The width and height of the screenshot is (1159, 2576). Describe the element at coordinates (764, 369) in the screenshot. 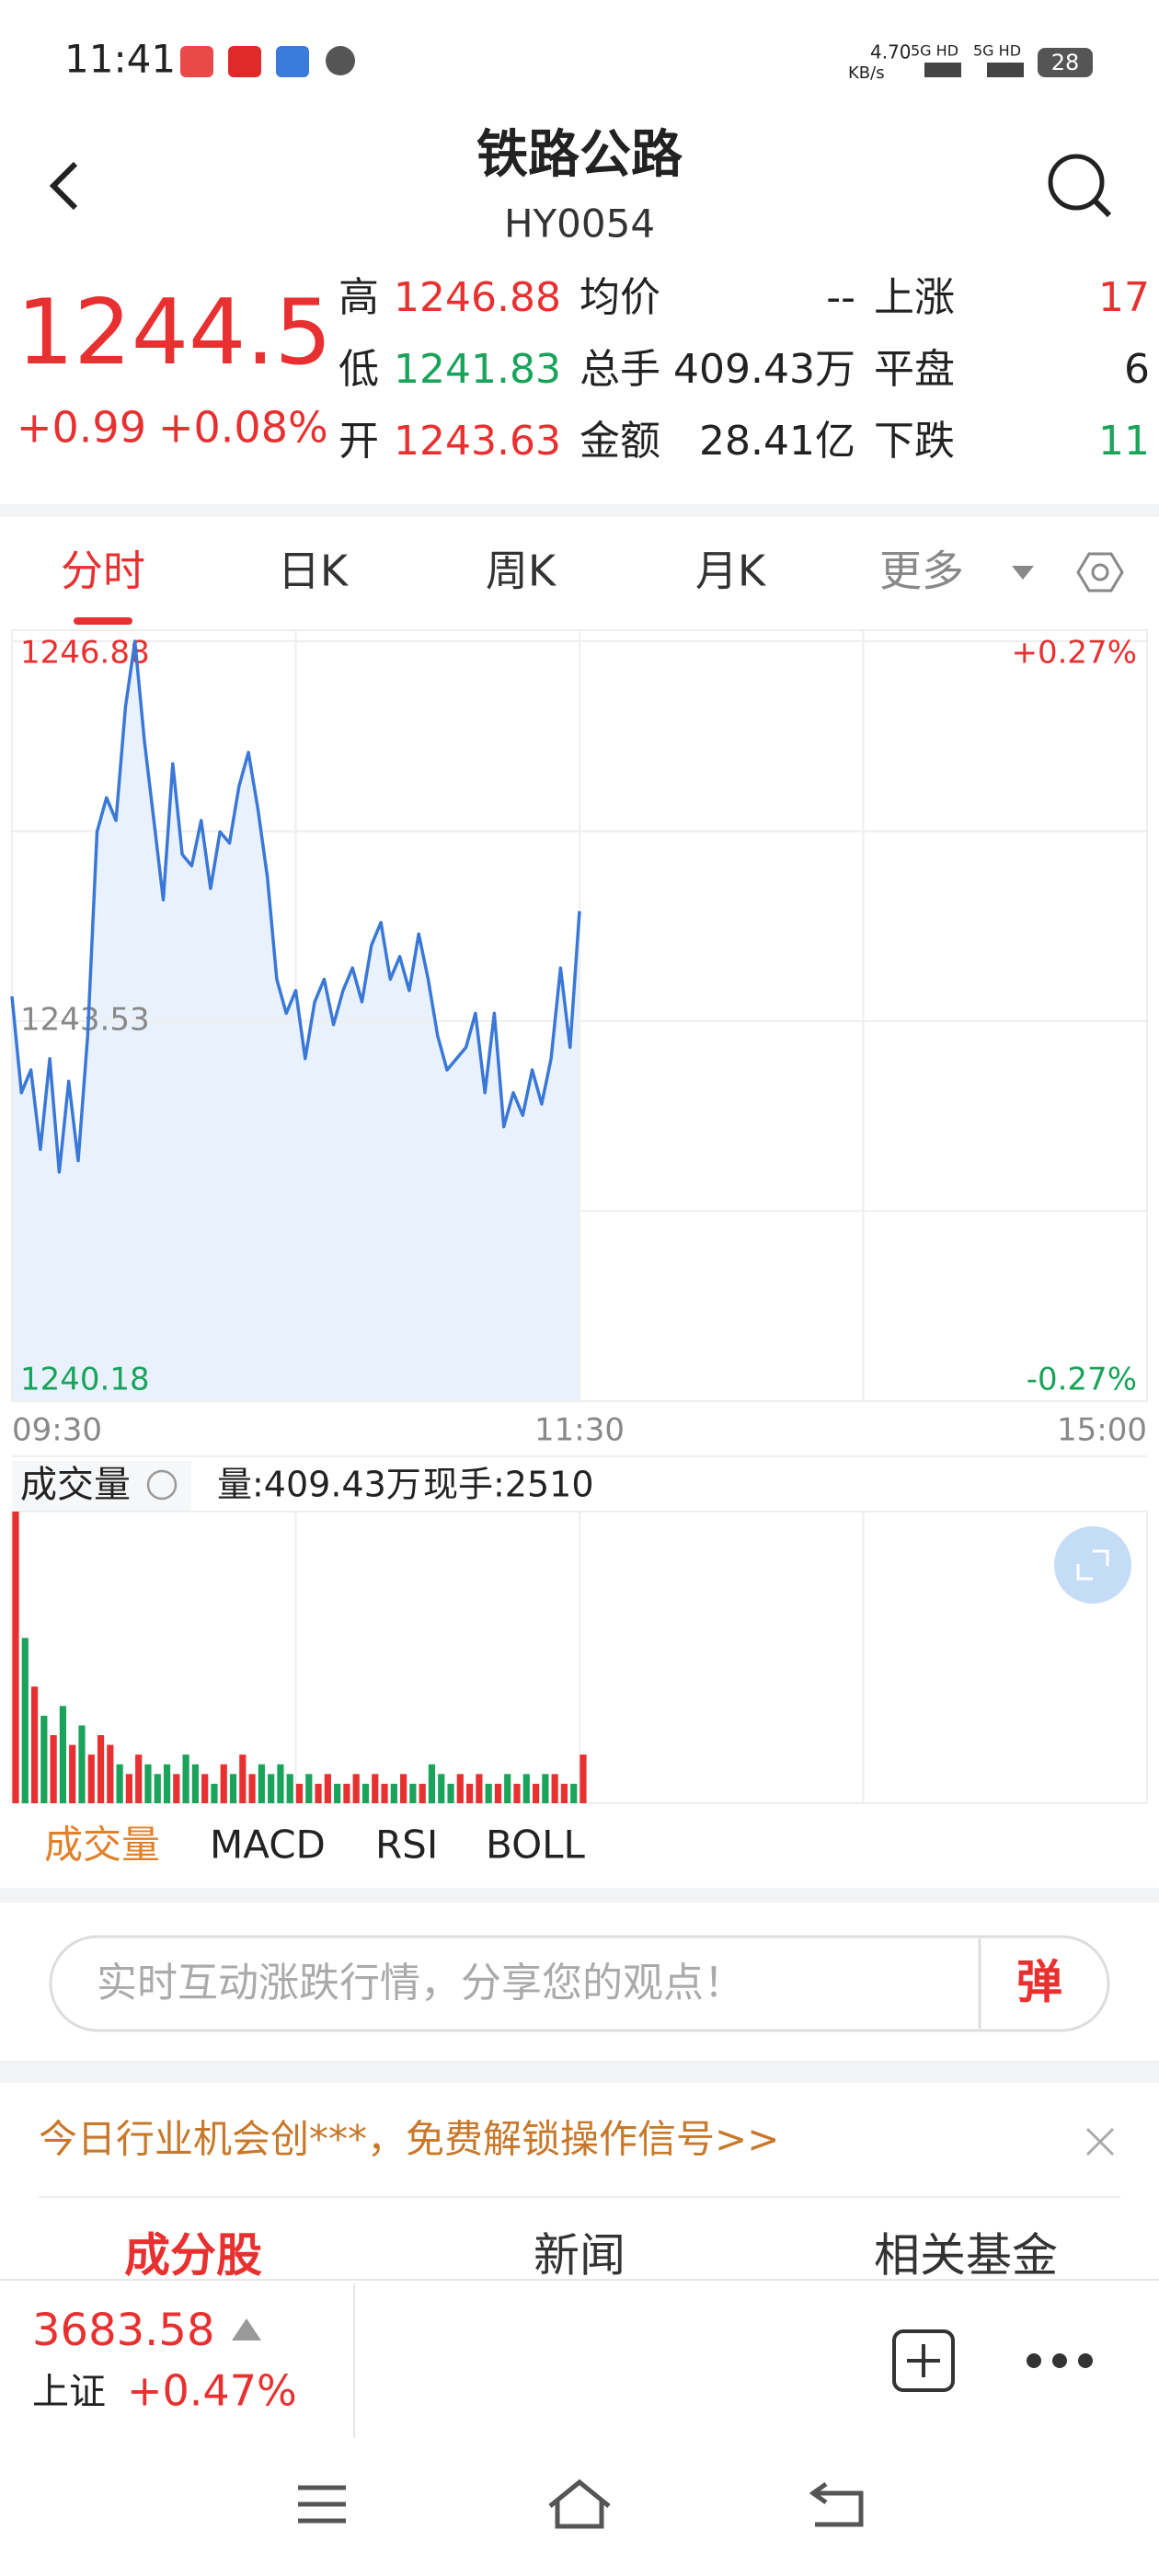

I see `stat-value: 409.43万` at that location.